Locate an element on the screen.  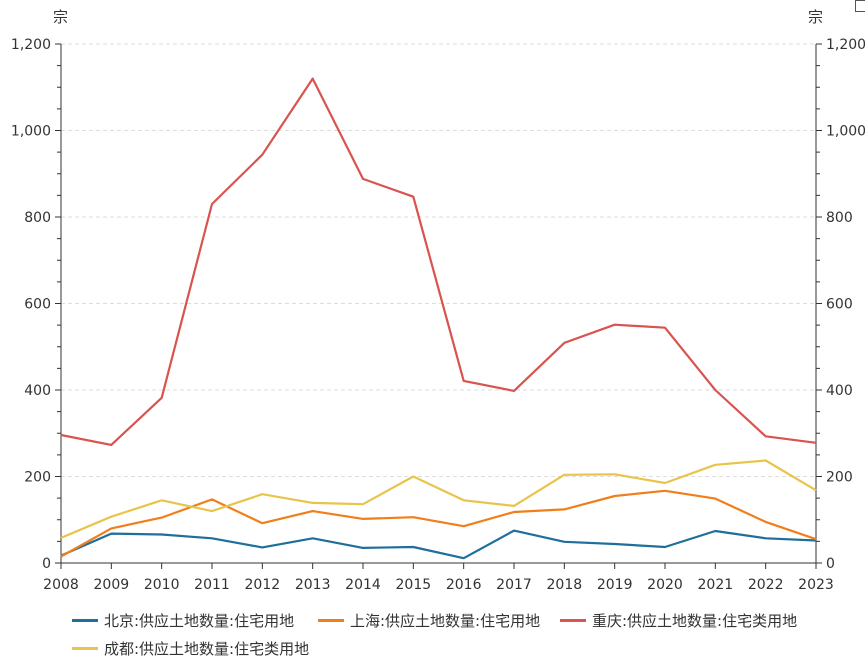
x-tick-label: 2020 is located at coordinates (665, 585).